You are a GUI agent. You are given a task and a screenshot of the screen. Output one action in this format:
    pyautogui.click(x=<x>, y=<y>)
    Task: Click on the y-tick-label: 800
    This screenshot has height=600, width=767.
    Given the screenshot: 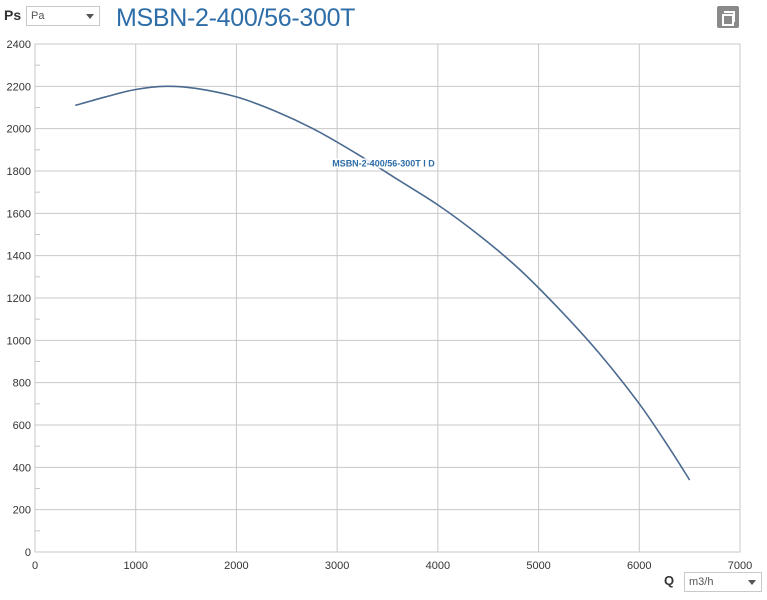 What is the action you would take?
    pyautogui.click(x=22, y=384)
    